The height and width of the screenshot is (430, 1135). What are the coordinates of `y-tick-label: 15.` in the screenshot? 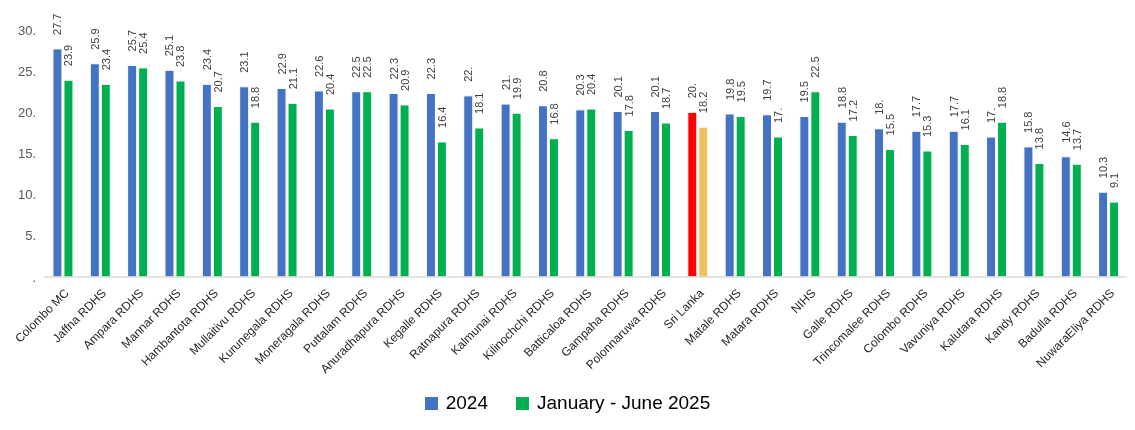 It's located at (26, 154).